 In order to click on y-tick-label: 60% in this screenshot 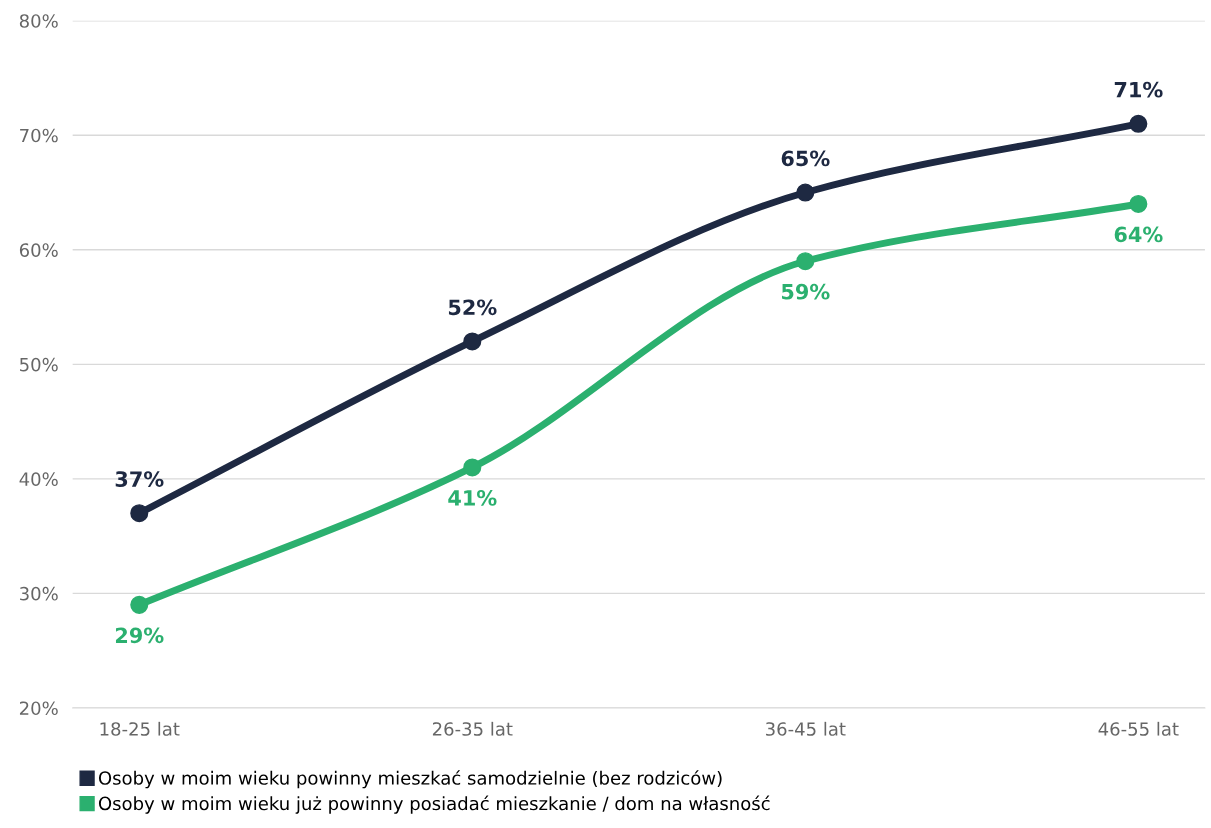, I will do `click(38, 250)`.